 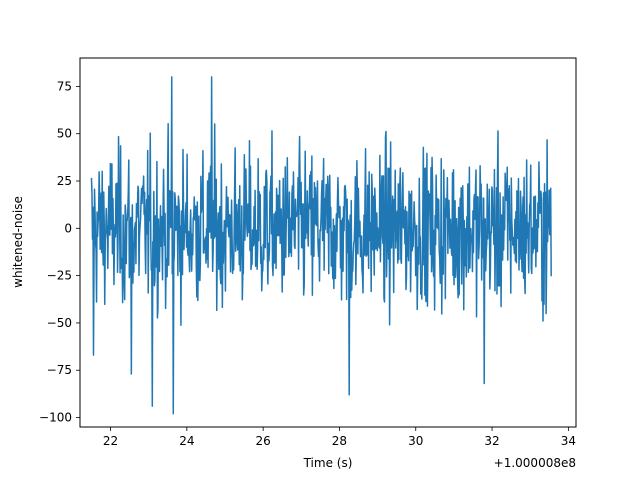 I want to click on y-tick-label: −100, so click(x=55, y=418).